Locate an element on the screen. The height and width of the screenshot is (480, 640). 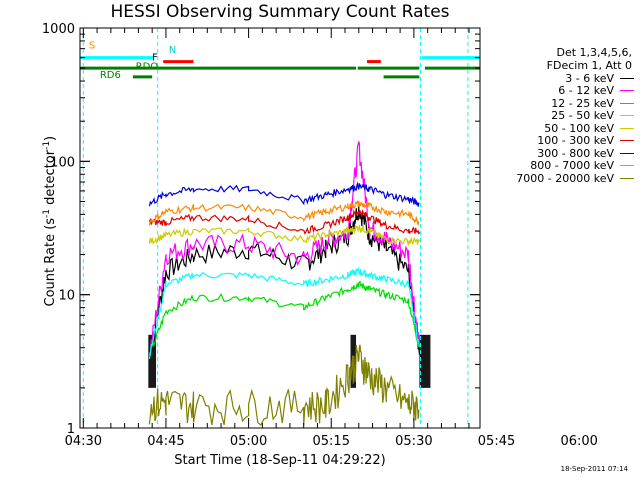
x-tick-label: 04:30 is located at coordinates (83, 441).